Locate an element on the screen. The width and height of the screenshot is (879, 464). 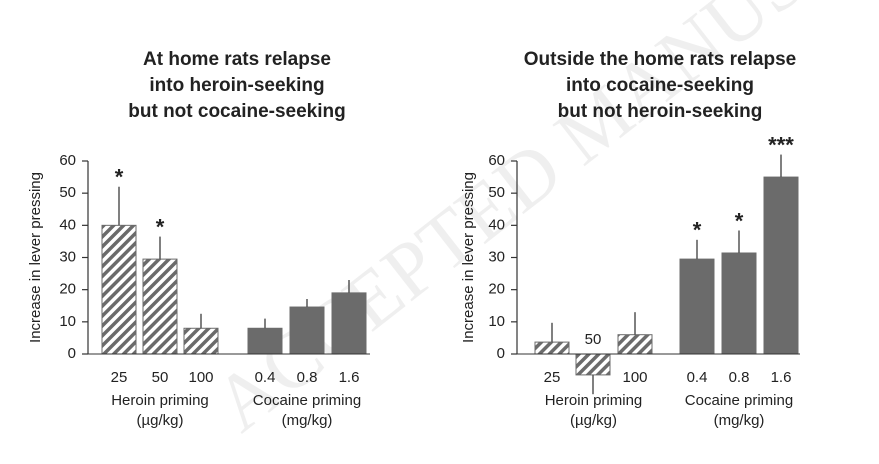
significance-label: *** is located at coordinates (781, 144).